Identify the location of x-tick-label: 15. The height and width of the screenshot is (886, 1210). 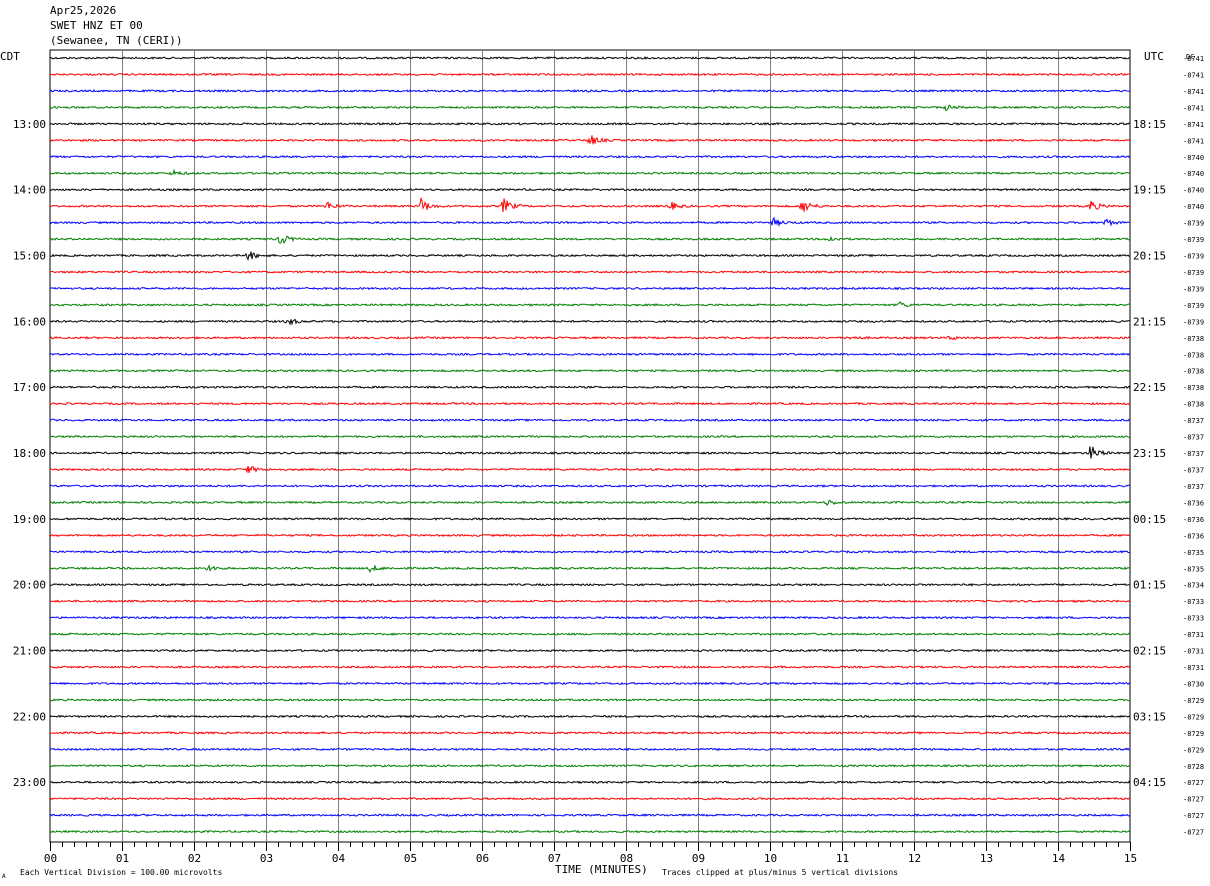
(1130, 858).